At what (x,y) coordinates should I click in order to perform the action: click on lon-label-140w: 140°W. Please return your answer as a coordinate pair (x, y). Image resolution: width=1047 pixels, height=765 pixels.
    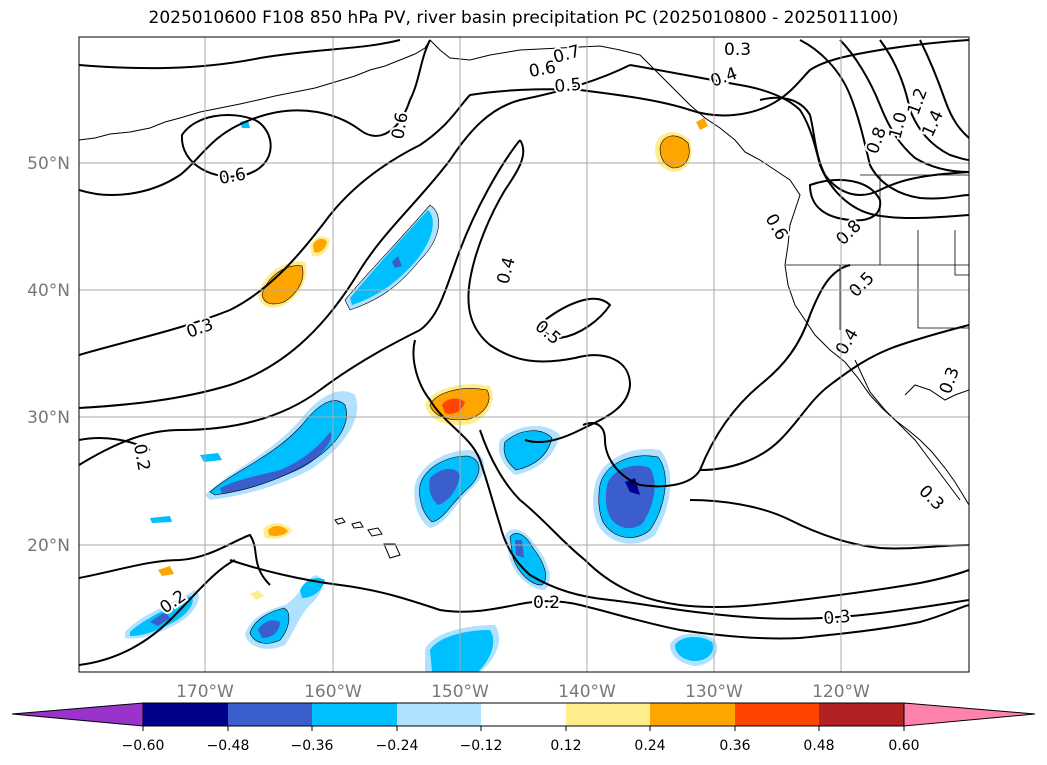
    Looking at the image, I should click on (587, 692).